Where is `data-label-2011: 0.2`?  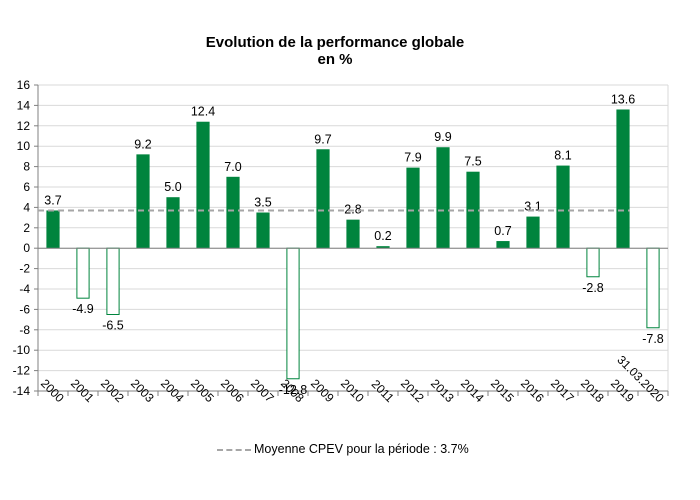
data-label-2011: 0.2 is located at coordinates (382, 236).